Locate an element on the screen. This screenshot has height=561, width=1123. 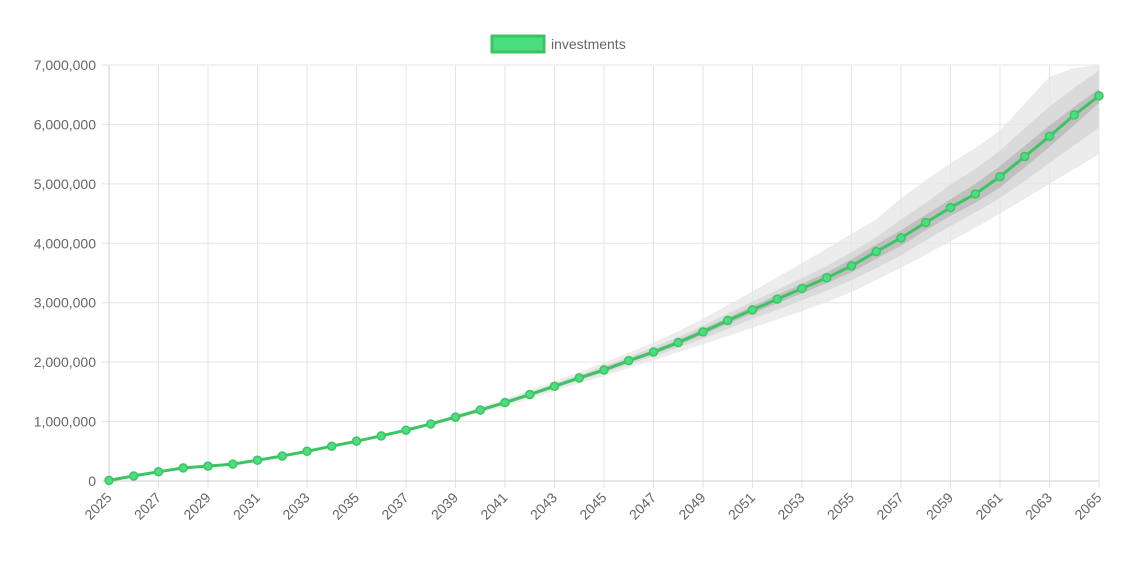
x-tick-label: 2047 is located at coordinates (642, 505).